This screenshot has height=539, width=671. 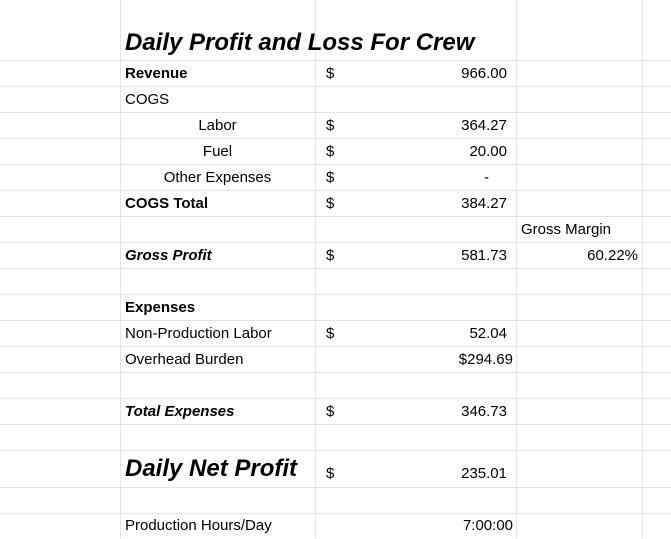 What do you see at coordinates (198, 333) in the screenshot?
I see `non-production-labor-label: Non-Production Labor` at bounding box center [198, 333].